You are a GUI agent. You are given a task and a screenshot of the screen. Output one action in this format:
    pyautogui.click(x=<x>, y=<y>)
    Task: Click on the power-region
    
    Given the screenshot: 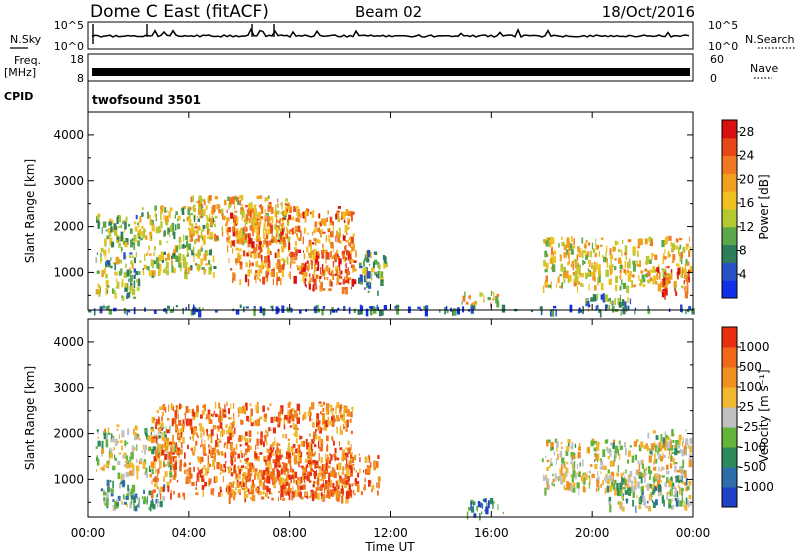 What is the action you would take?
    pyautogui.click(x=291, y=246)
    